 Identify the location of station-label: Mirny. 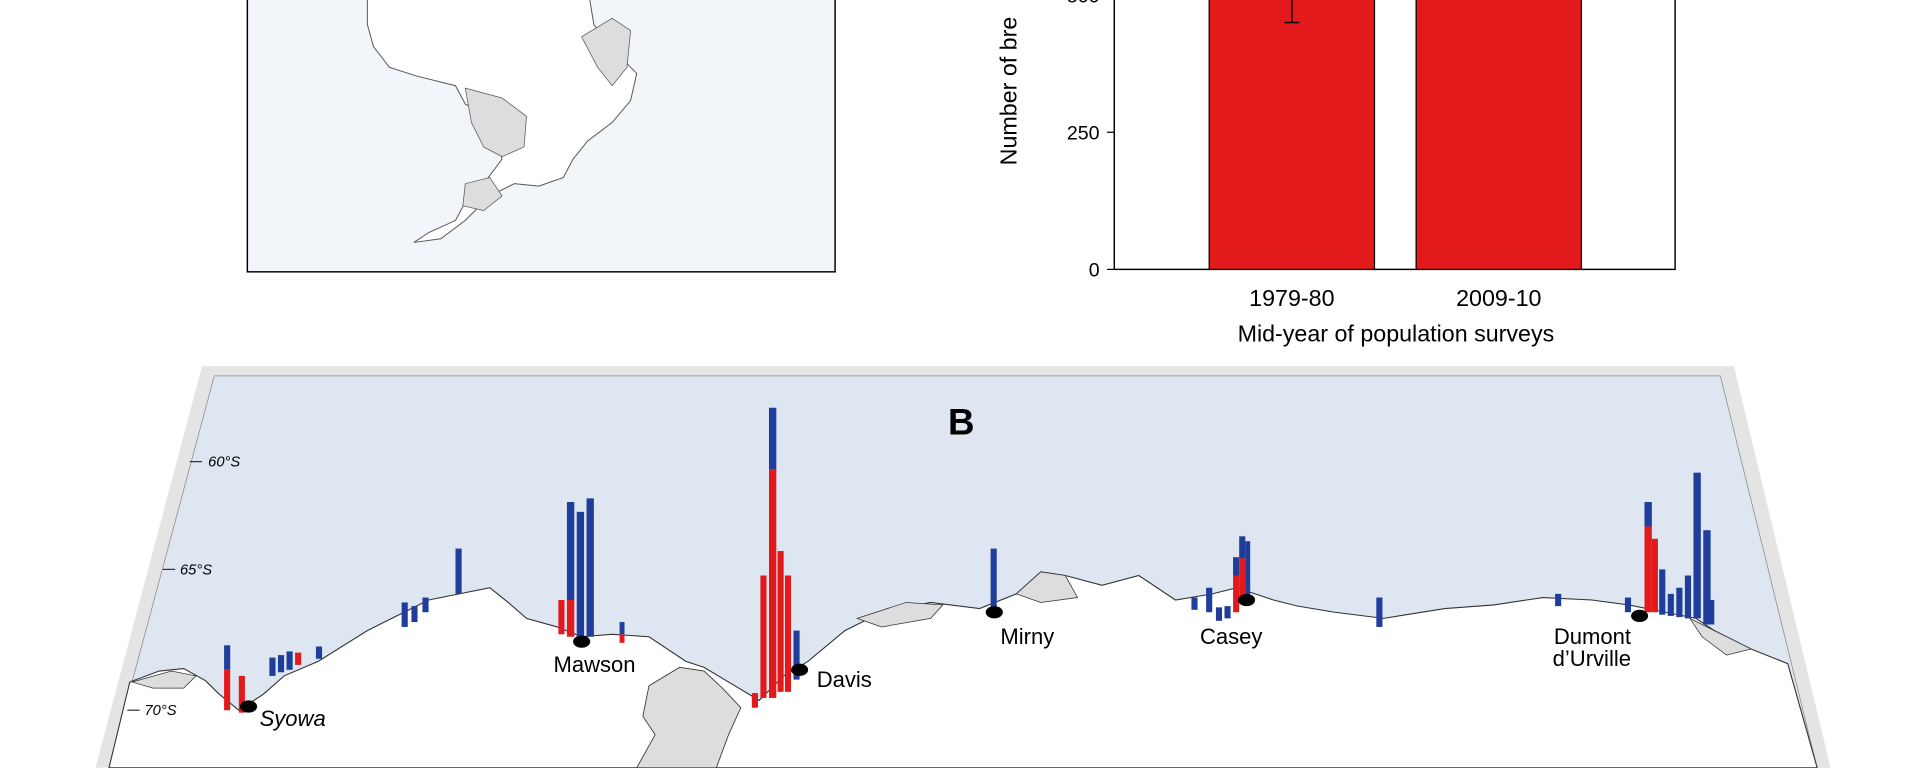
(1027, 636).